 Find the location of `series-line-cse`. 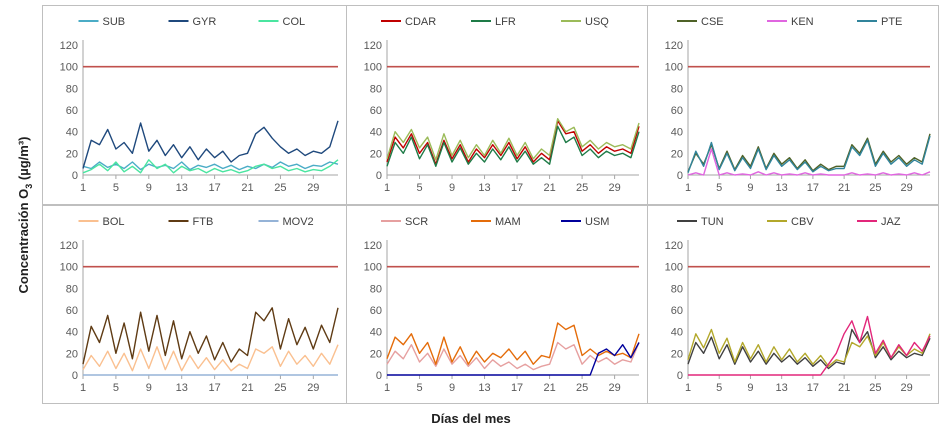

series-line-cse is located at coordinates (809, 153).